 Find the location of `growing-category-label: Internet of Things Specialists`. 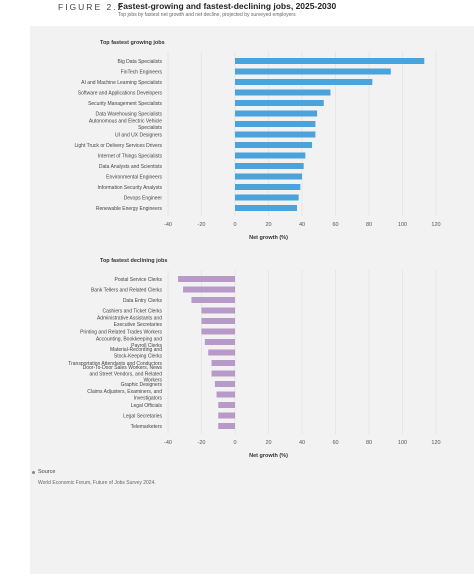

growing-category-label: Internet of Things Specialists is located at coordinates (130, 156).